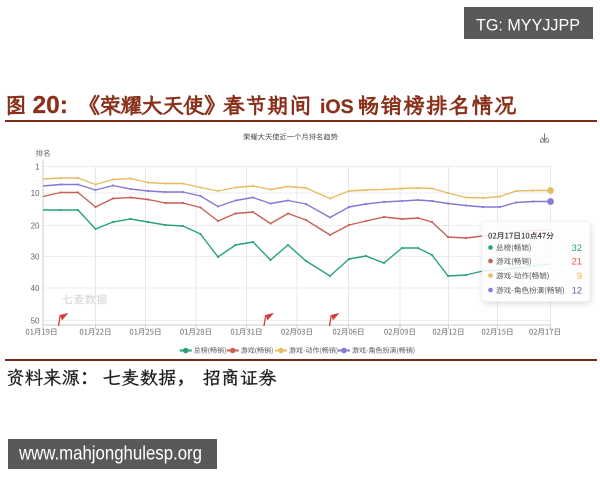 The image size is (600, 480). Describe the element at coordinates (577, 262) in the screenshot. I see `svg-text: 21` at that location.